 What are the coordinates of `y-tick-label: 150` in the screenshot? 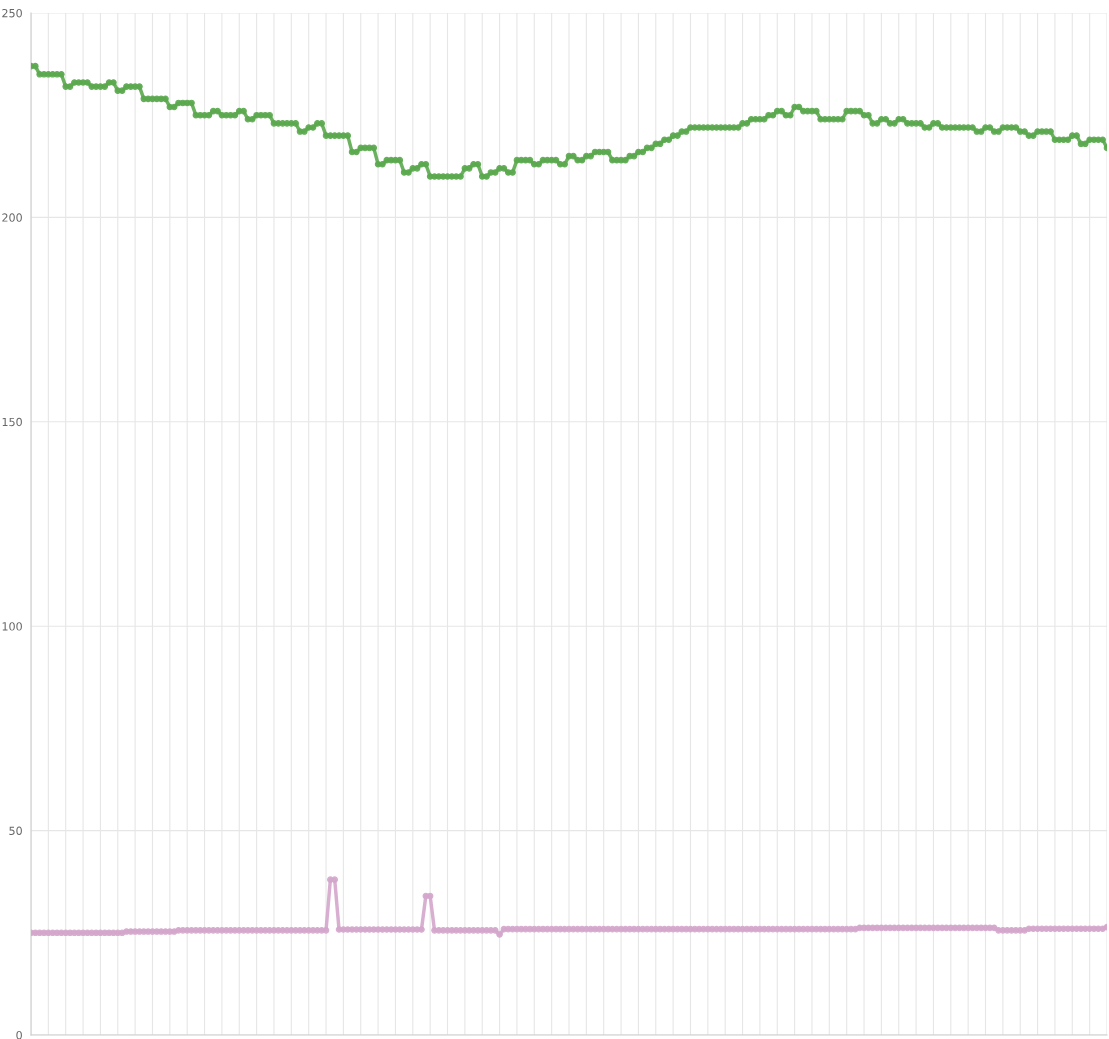 It's located at (12, 422).